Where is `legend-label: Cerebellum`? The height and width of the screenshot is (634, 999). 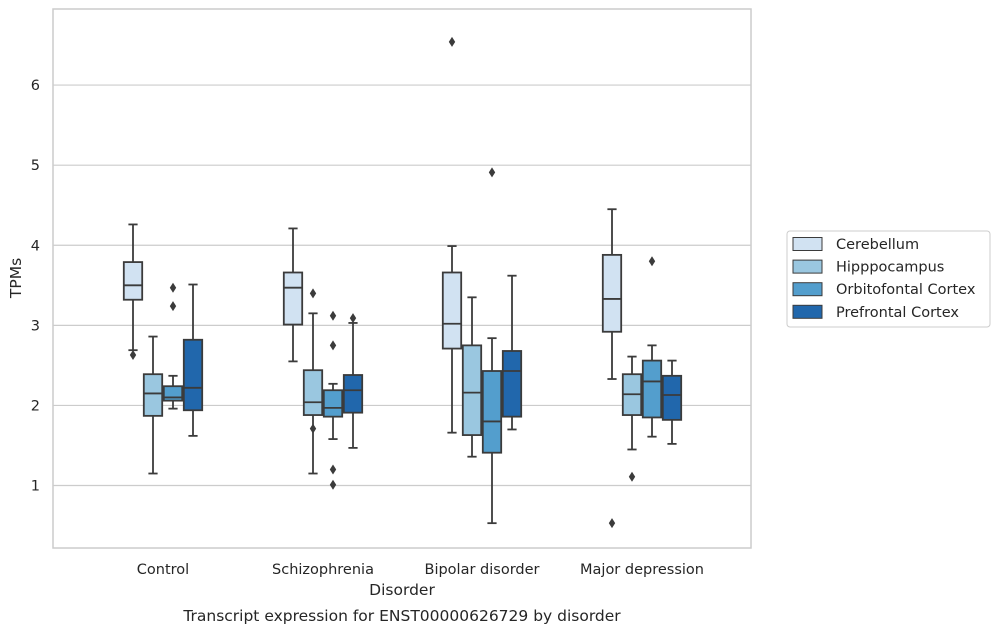 legend-label: Cerebellum is located at coordinates (877, 245).